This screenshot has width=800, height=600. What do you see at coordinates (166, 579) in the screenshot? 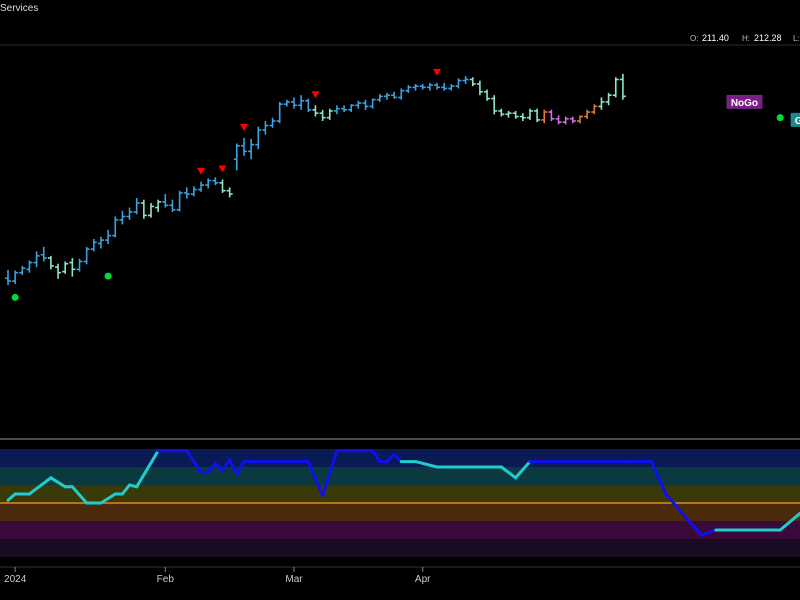
I see `x-tick-label: Feb` at bounding box center [166, 579].